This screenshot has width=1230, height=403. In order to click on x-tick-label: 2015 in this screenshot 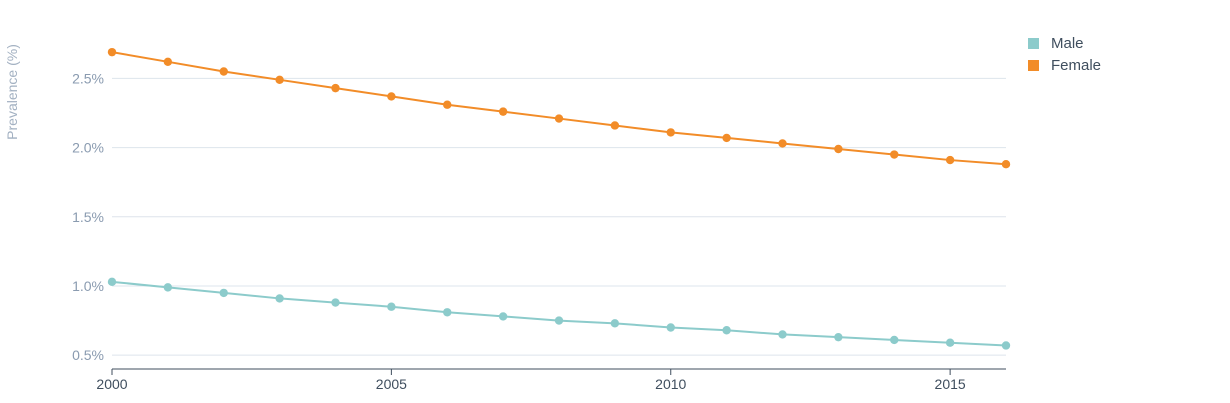, I will do `click(950, 384)`.